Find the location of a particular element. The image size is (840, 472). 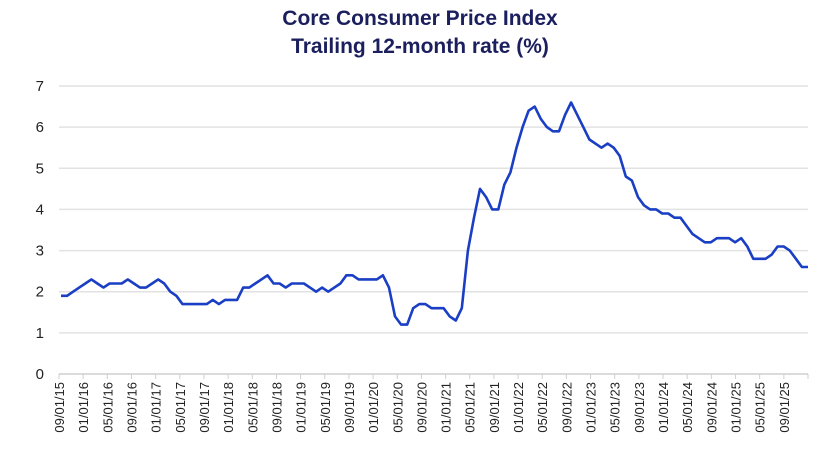

x-tick-label: 01/01/19 is located at coordinates (301, 407).